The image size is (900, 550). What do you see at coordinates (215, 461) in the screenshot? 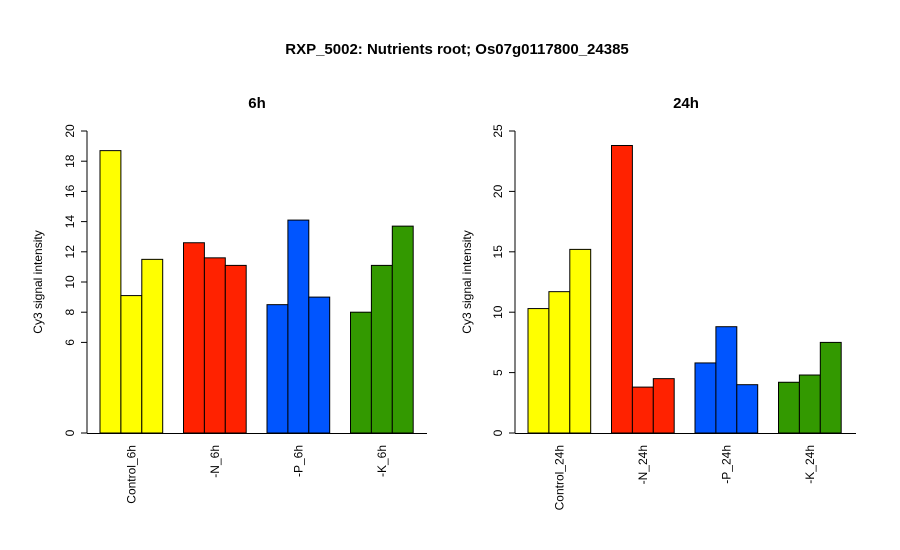
I see `x-category-label: -N_6h` at bounding box center [215, 461].